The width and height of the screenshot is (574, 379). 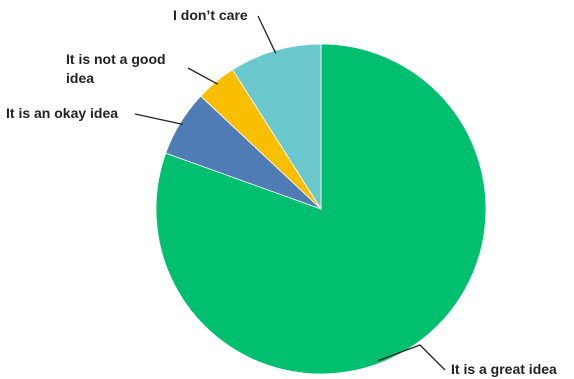 I want to click on slice-label-line: idea, so click(x=80, y=78).